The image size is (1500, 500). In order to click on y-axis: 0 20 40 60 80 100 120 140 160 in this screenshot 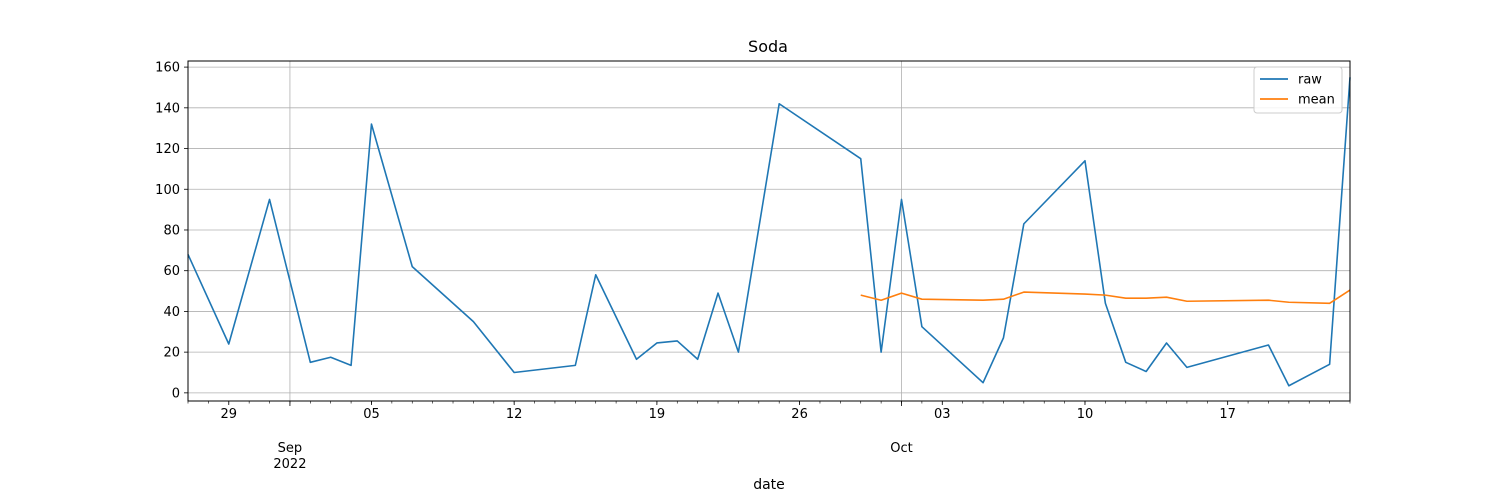, I will do `click(171, 231)`.